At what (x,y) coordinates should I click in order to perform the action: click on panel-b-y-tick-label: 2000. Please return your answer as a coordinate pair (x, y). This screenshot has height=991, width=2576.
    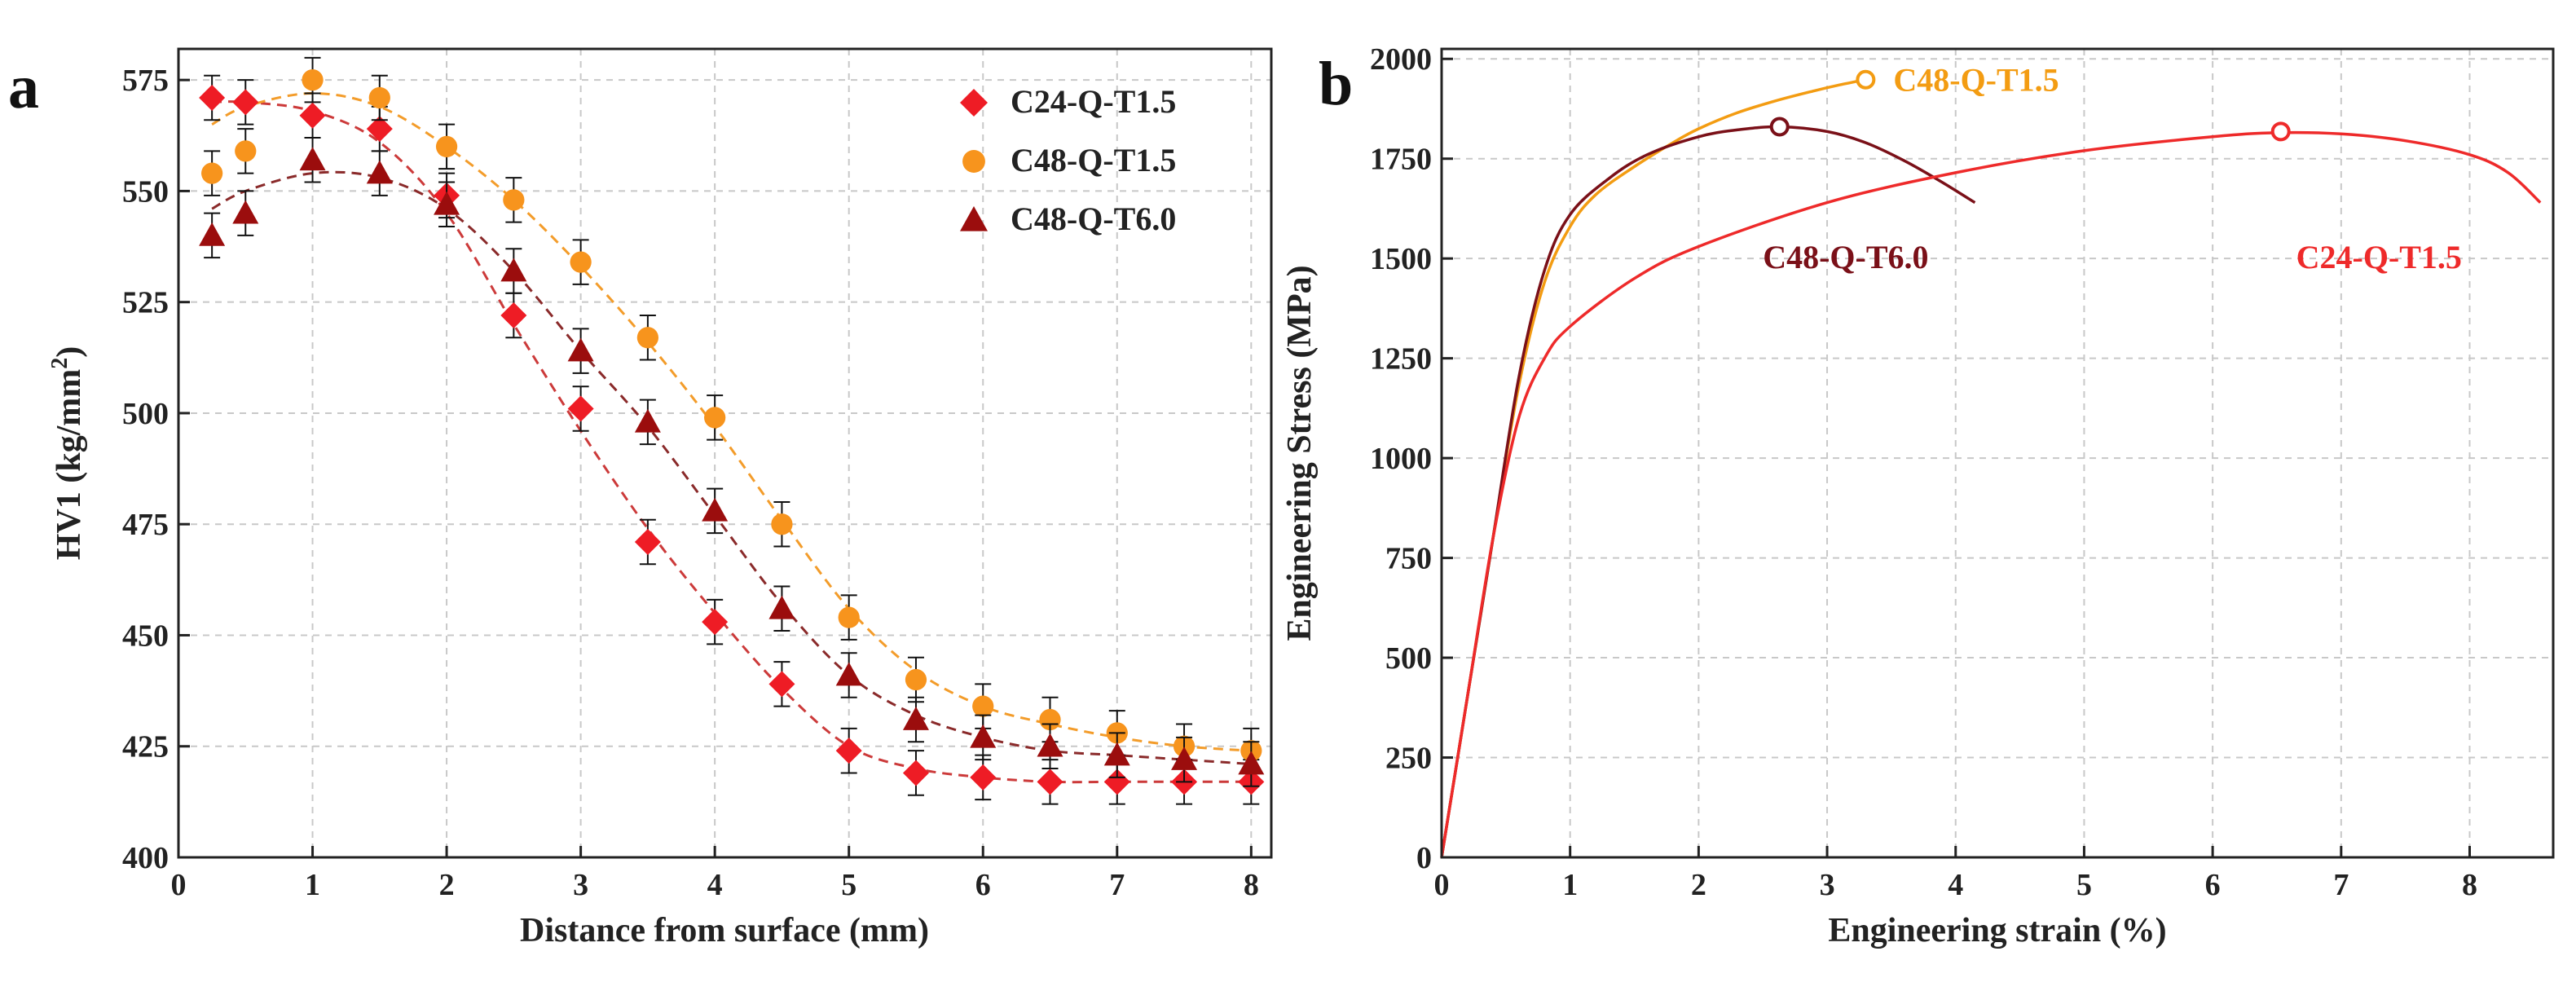
    Looking at the image, I should click on (1401, 59).